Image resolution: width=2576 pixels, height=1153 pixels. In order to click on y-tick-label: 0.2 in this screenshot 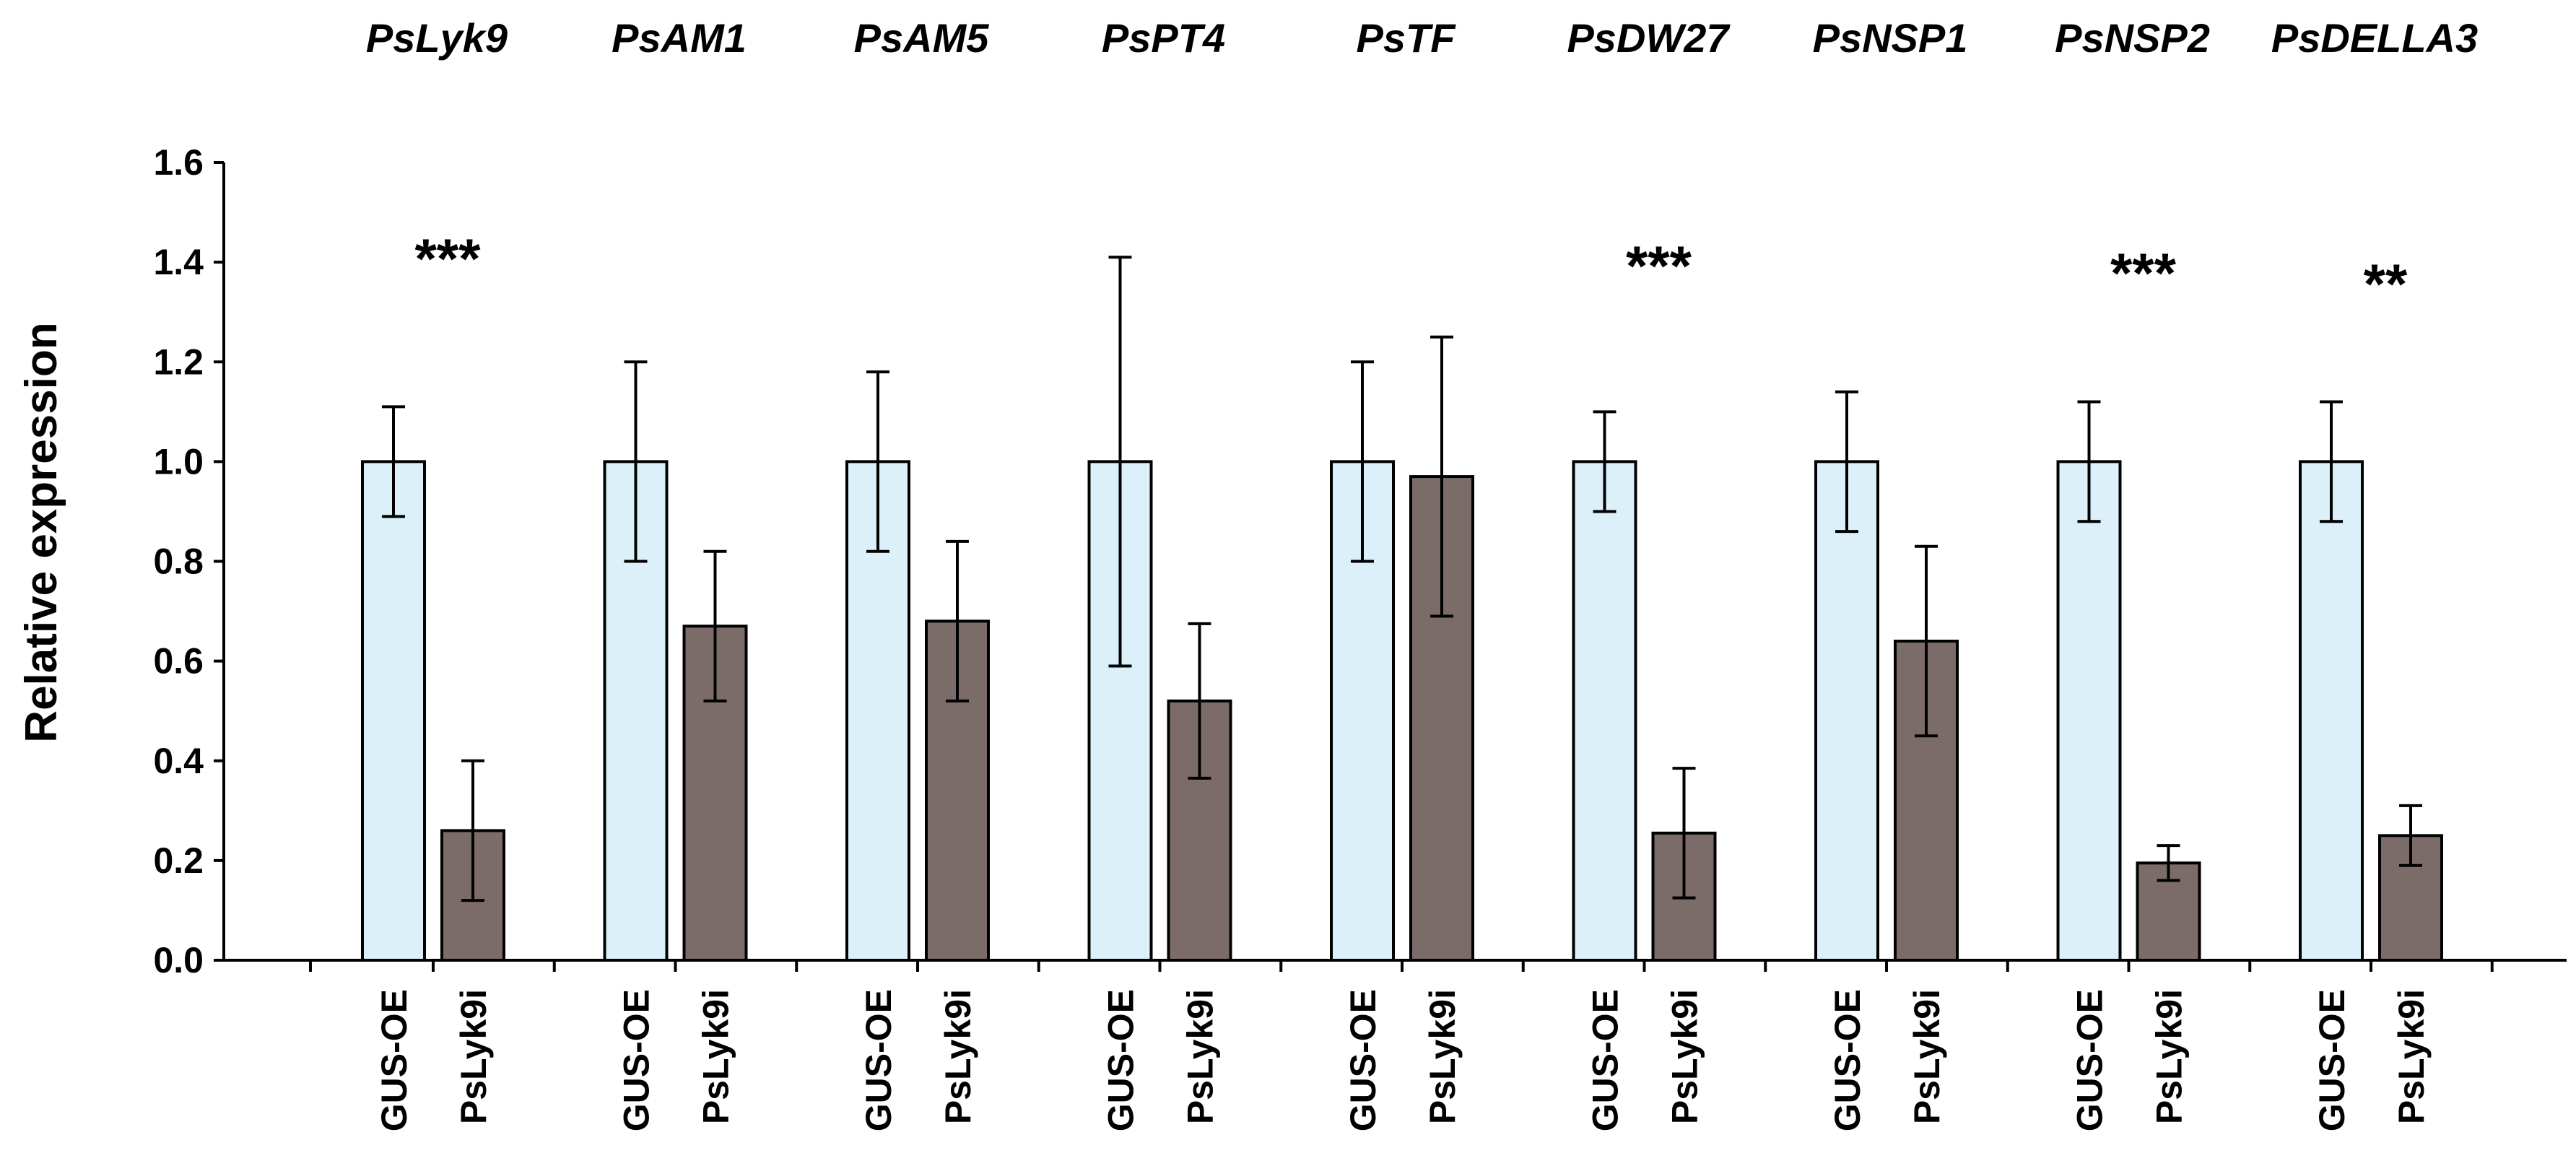, I will do `click(178, 860)`.